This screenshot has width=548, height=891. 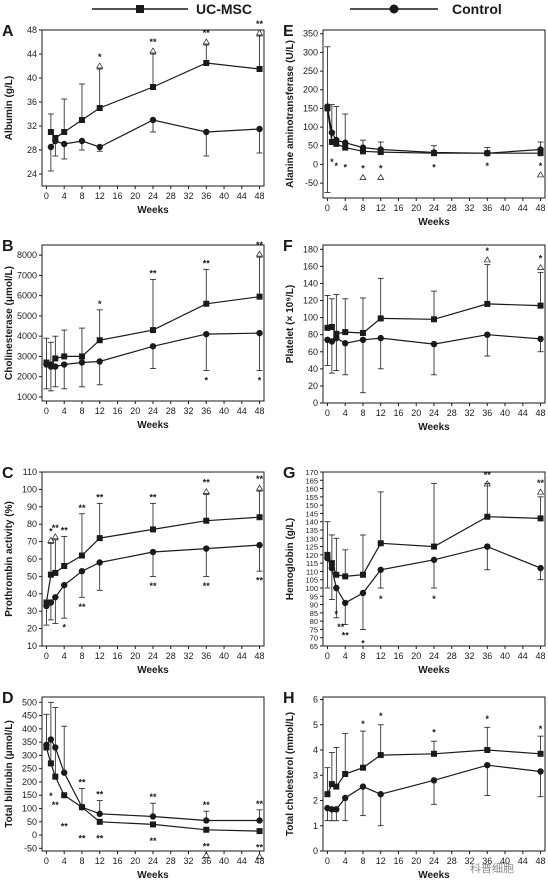 What do you see at coordinates (315, 775) in the screenshot?
I see `y-tick-label: 3` at bounding box center [315, 775].